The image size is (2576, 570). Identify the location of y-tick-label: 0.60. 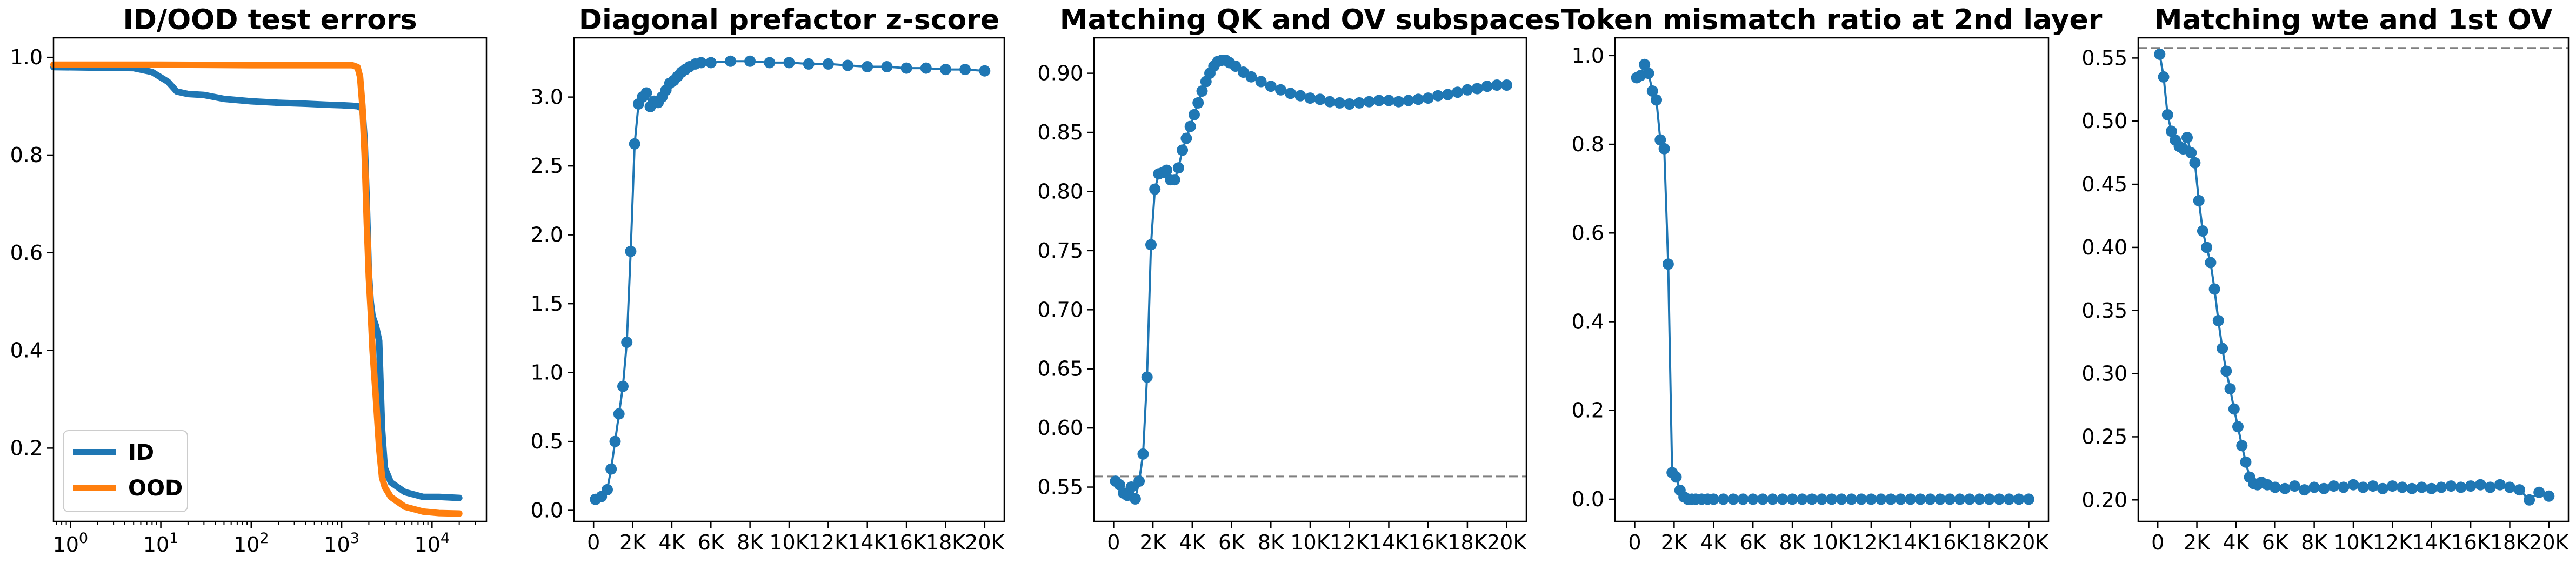
(1060, 428).